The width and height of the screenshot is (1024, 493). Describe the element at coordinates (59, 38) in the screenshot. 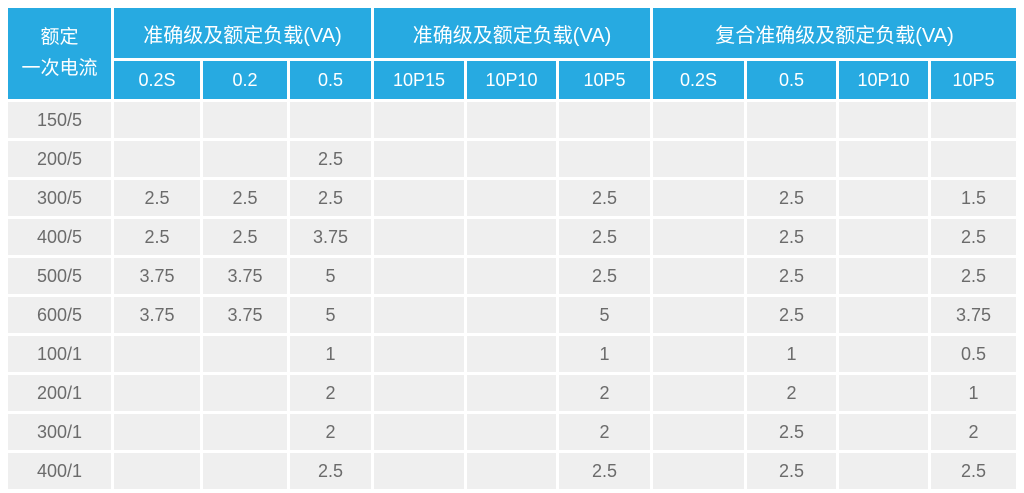

I see `primary-current-line1: 额定` at that location.